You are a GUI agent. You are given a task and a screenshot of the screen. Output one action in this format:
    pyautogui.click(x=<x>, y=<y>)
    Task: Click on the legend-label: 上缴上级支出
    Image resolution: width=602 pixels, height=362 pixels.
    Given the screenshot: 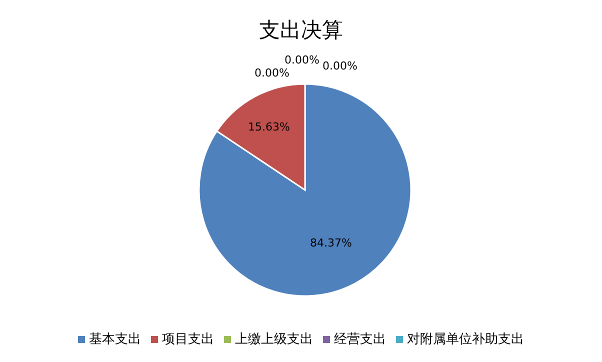 What is the action you would take?
    pyautogui.click(x=274, y=339)
    